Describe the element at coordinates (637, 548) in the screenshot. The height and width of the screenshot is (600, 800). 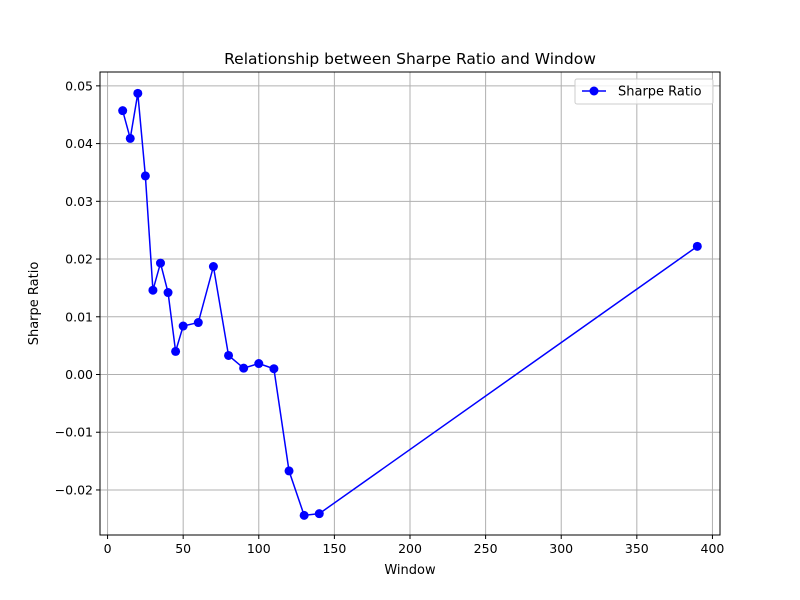
I see `x-tick-label: 350` at that location.